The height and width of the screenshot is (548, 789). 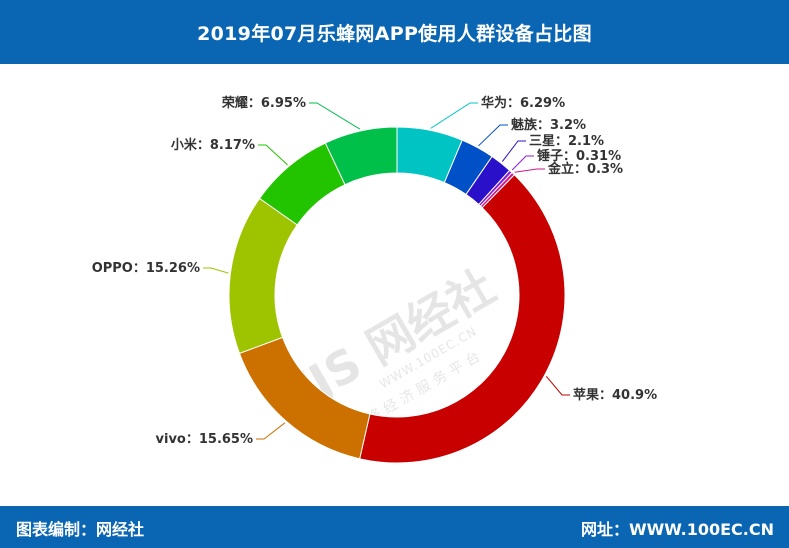 I want to click on leader-line-小米, so click(x=273, y=155).